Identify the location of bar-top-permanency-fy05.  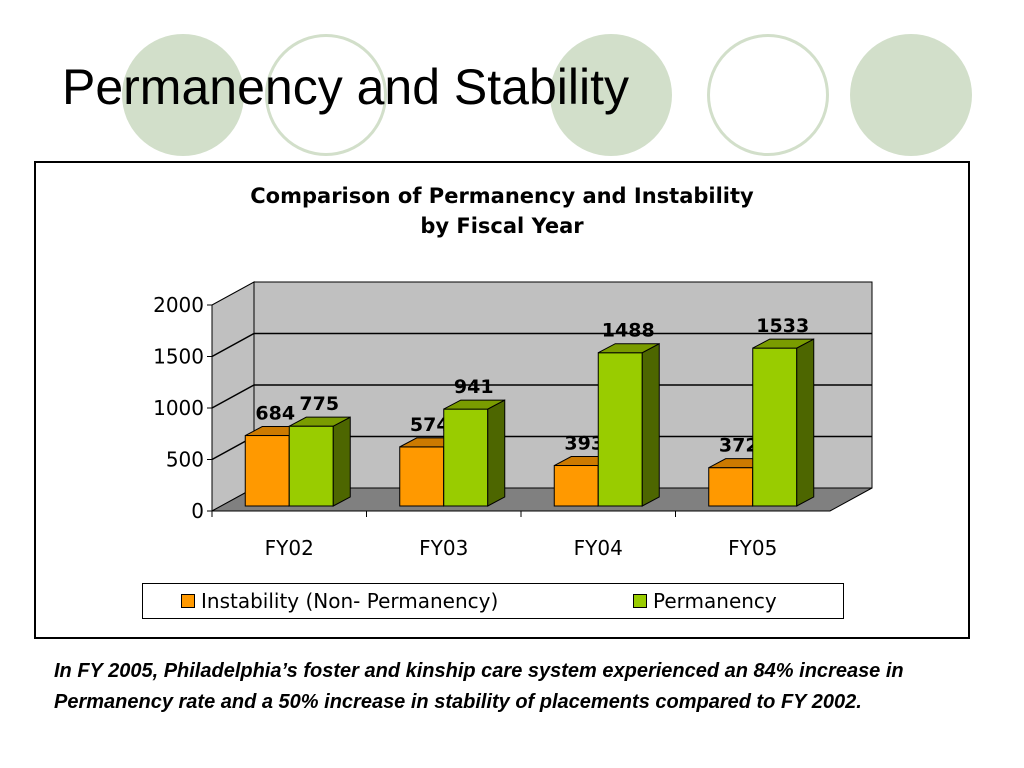
(783, 343).